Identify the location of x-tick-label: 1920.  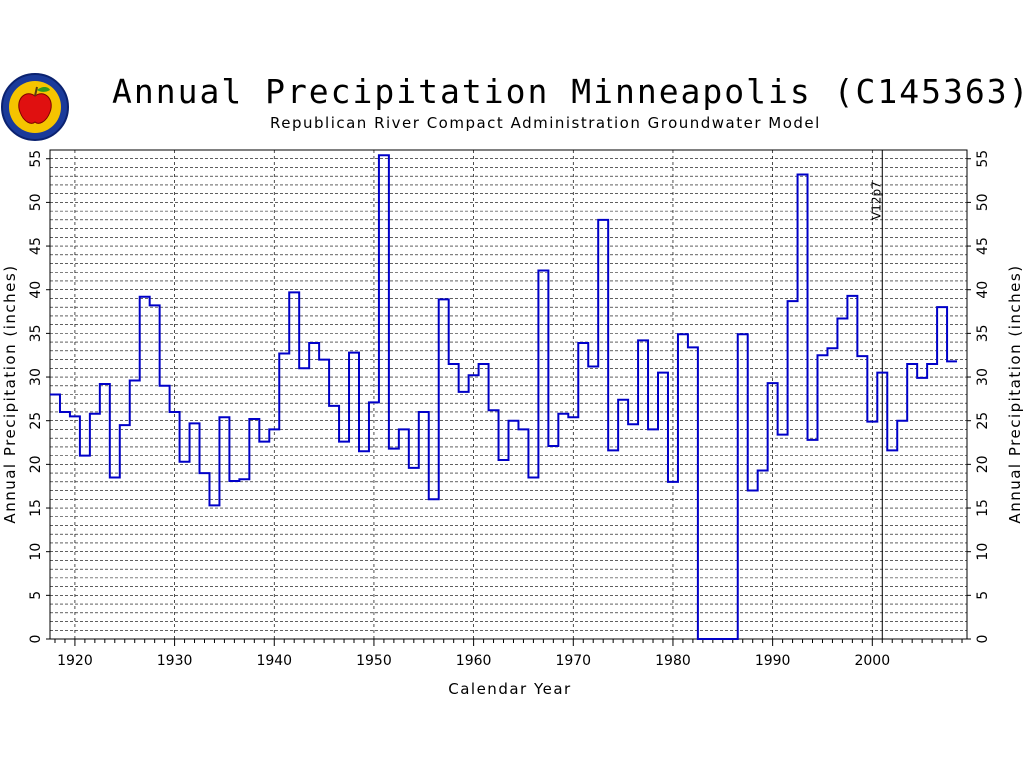
(75, 661).